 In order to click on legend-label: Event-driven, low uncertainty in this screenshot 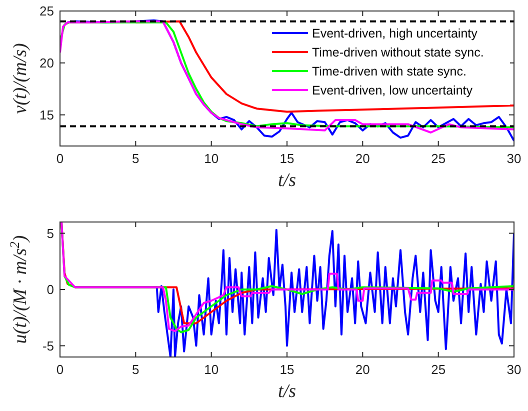, I will do `click(393, 91)`.